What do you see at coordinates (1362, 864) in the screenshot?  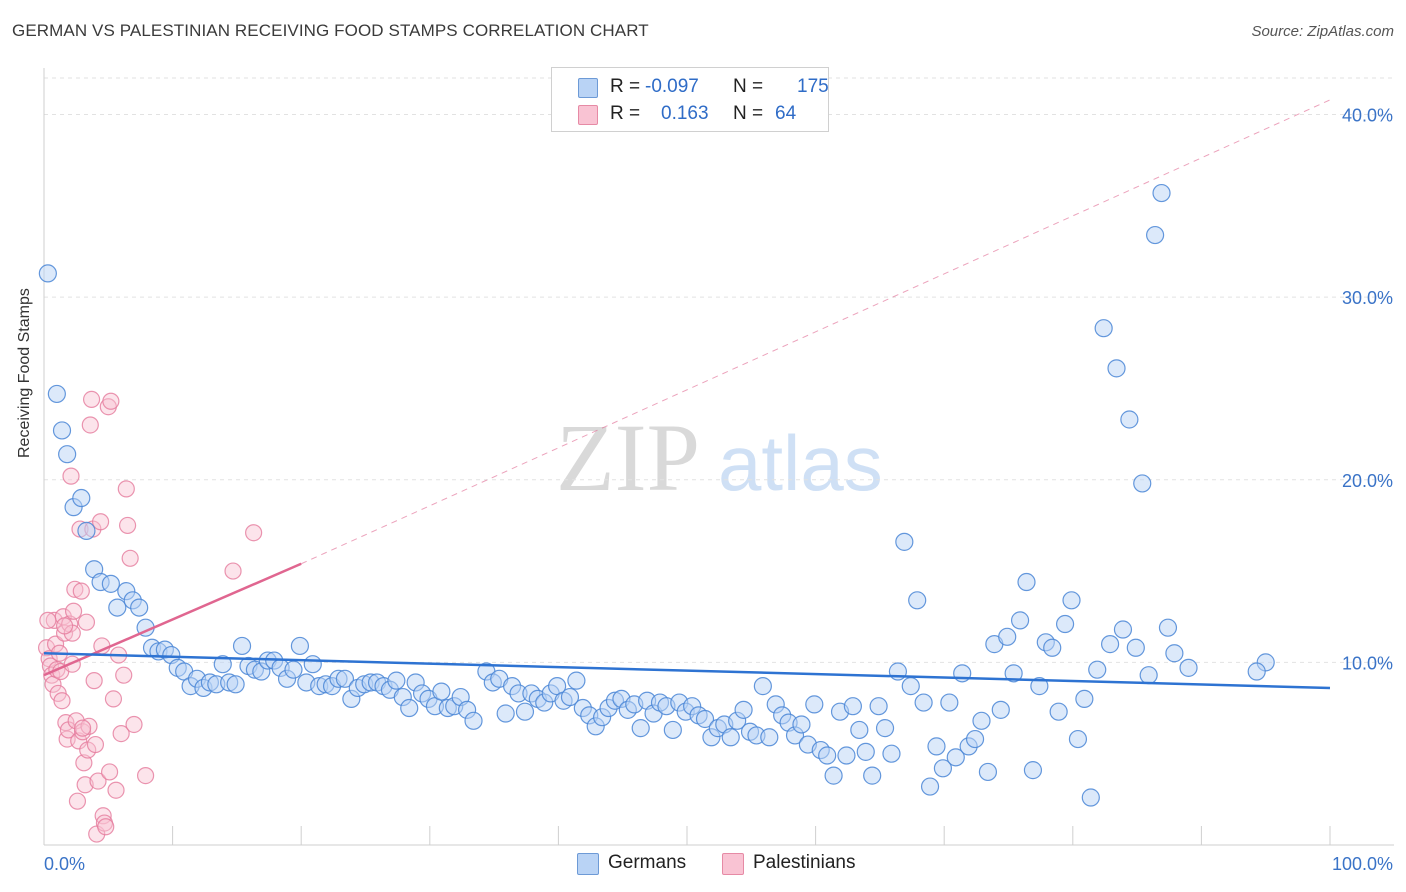 I see `x-tick-label-max: 100.0%` at bounding box center [1362, 864].